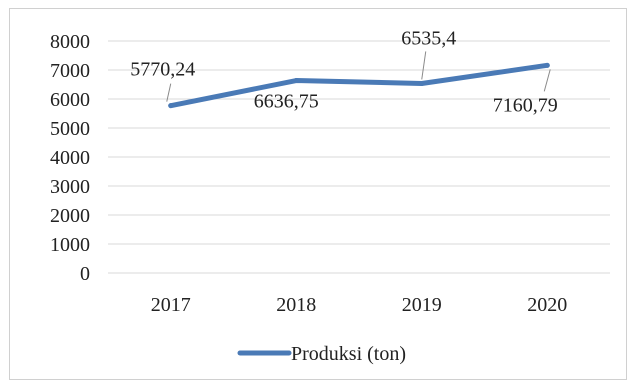 Image resolution: width=637 pixels, height=388 pixels. What do you see at coordinates (85, 274) in the screenshot?
I see `y-tick-label-0: 0` at bounding box center [85, 274].